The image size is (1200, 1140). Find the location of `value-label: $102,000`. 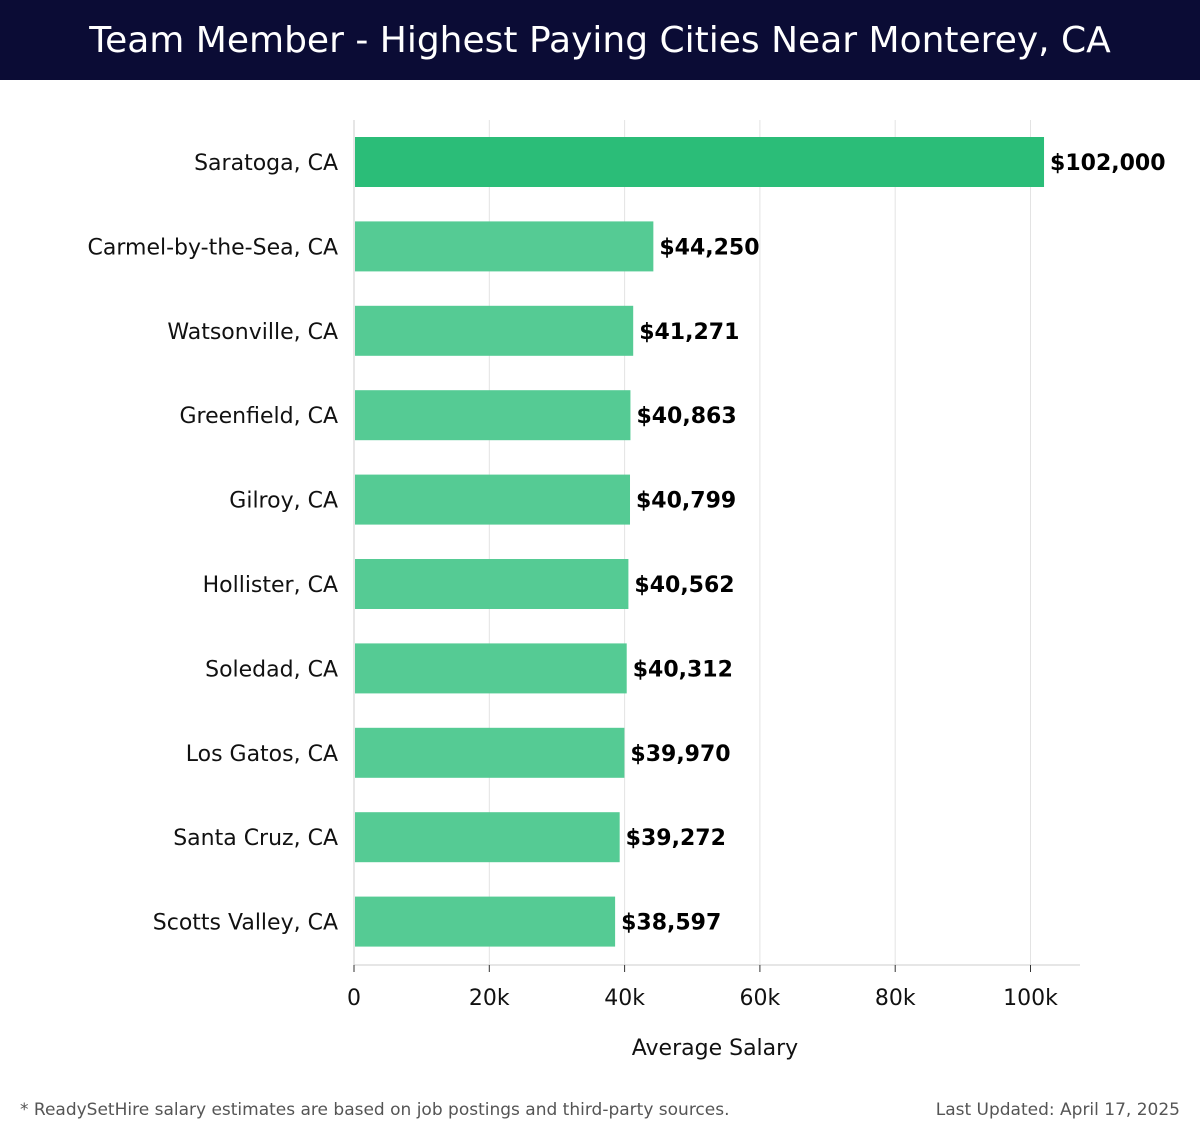

value-label: $102,000 is located at coordinates (1108, 163).